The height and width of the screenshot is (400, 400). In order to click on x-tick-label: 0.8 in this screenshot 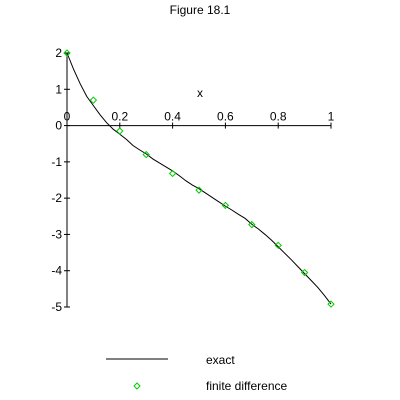, I will do `click(278, 117)`.